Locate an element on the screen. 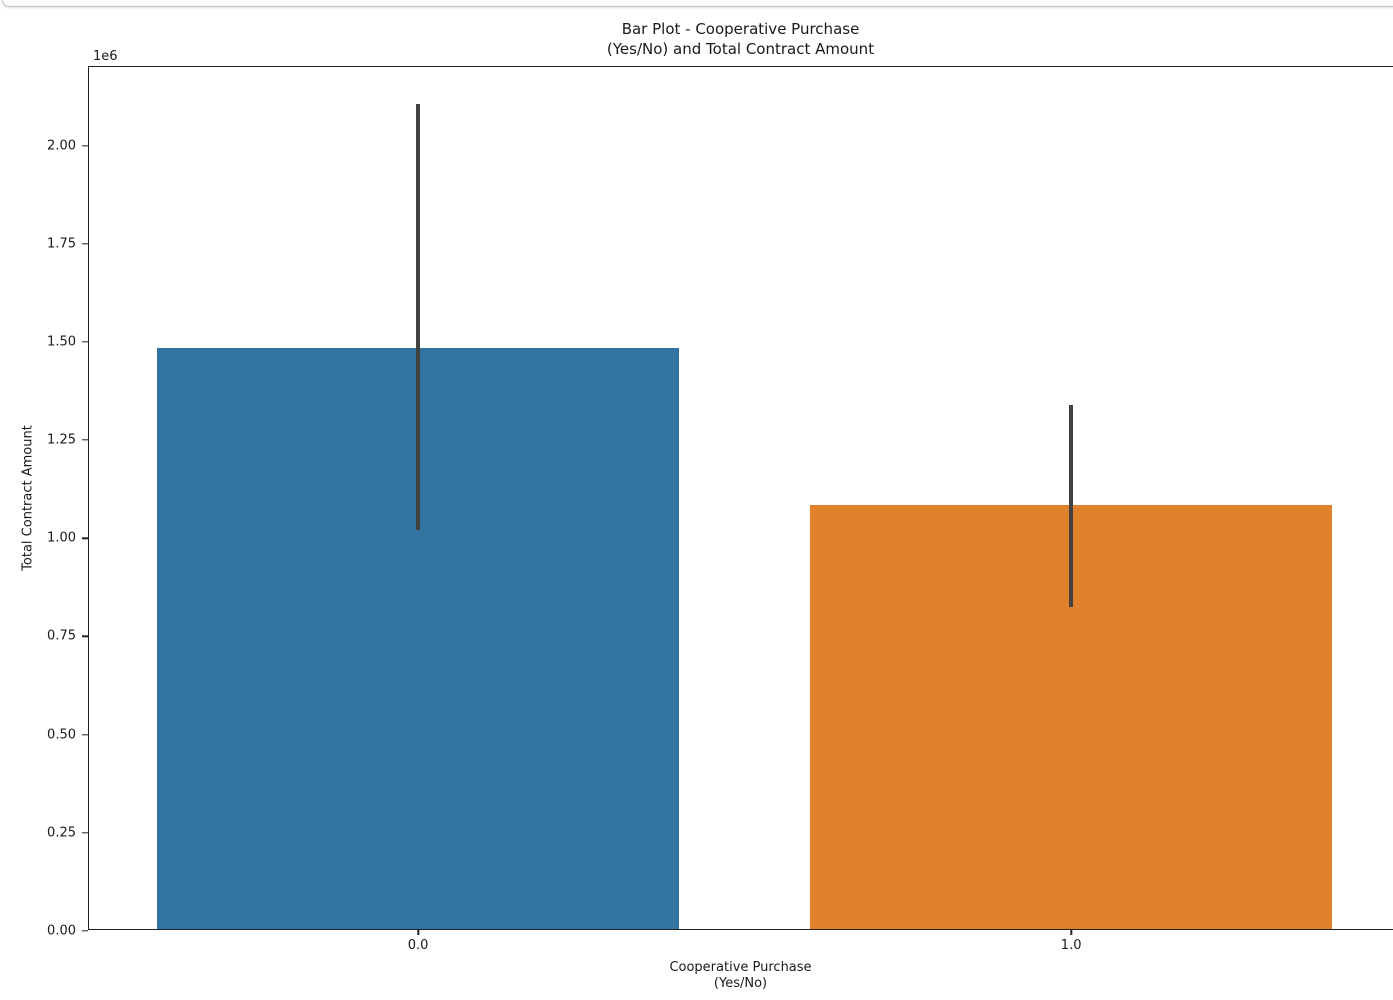  y-tick-label: 0.75 is located at coordinates (61, 636).